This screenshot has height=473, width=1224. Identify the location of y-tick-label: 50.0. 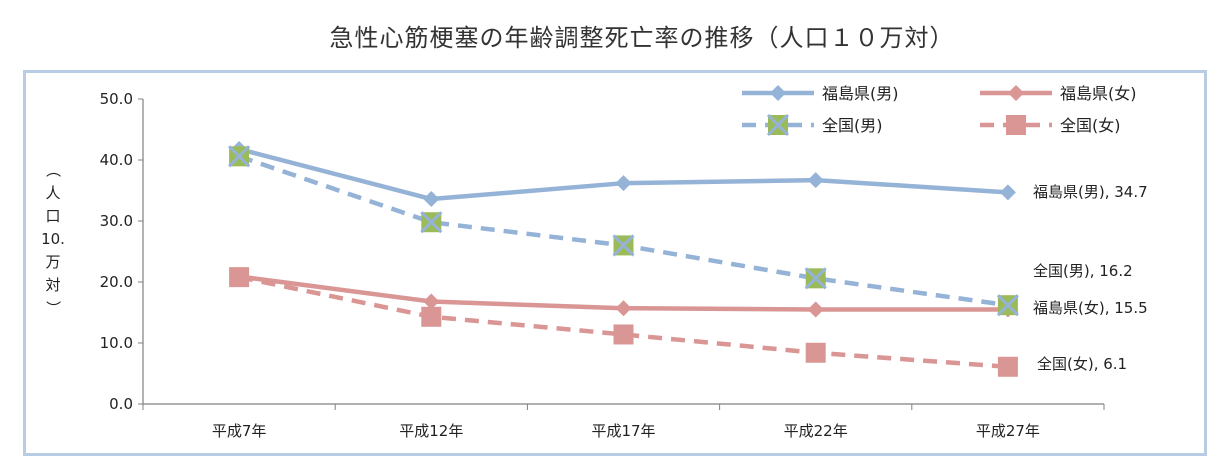
(116, 99).